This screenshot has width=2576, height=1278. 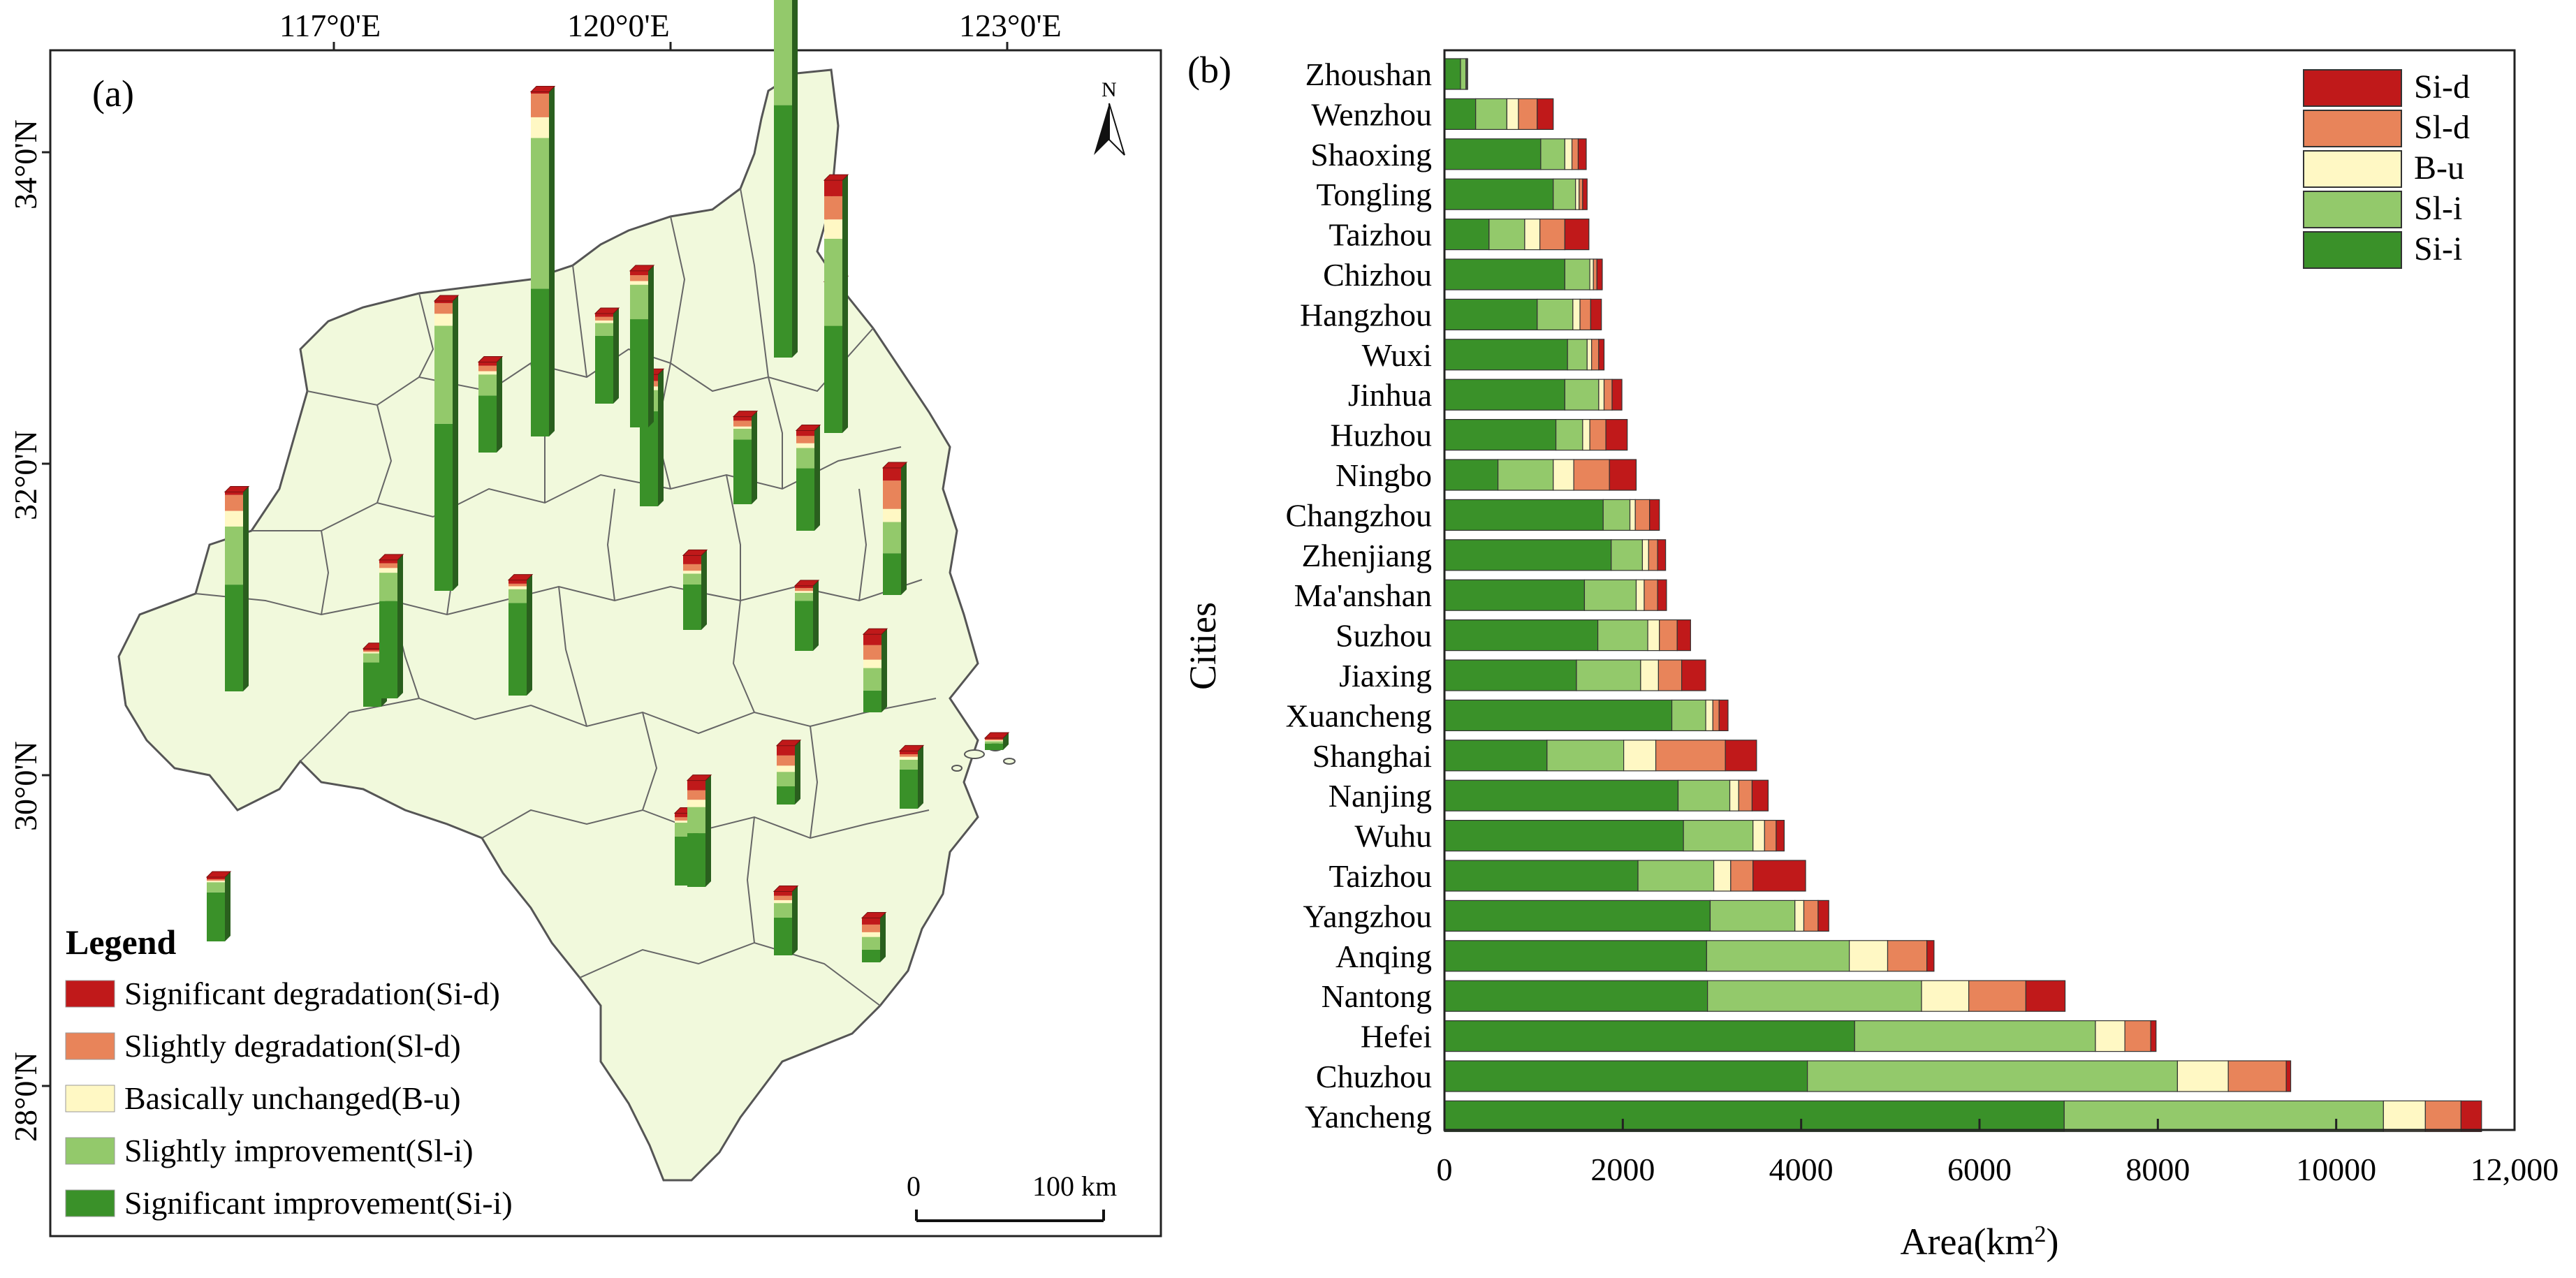 I want to click on city-tick-label: Wuhu, so click(x=1393, y=836).